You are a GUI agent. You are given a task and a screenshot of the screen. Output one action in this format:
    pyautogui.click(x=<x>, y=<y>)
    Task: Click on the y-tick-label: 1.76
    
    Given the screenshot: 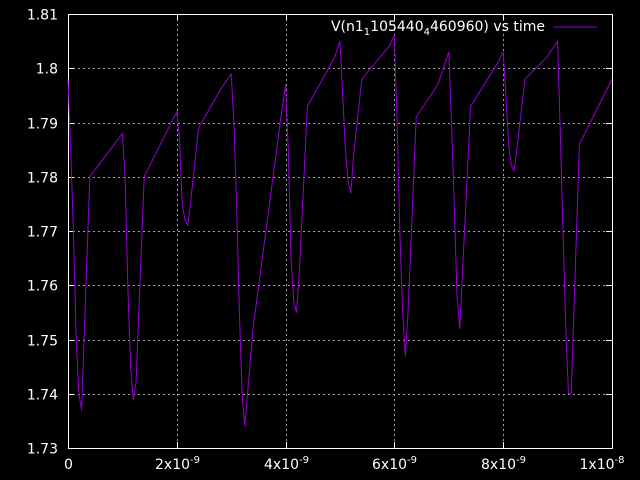 What is the action you would take?
    pyautogui.click(x=42, y=287)
    